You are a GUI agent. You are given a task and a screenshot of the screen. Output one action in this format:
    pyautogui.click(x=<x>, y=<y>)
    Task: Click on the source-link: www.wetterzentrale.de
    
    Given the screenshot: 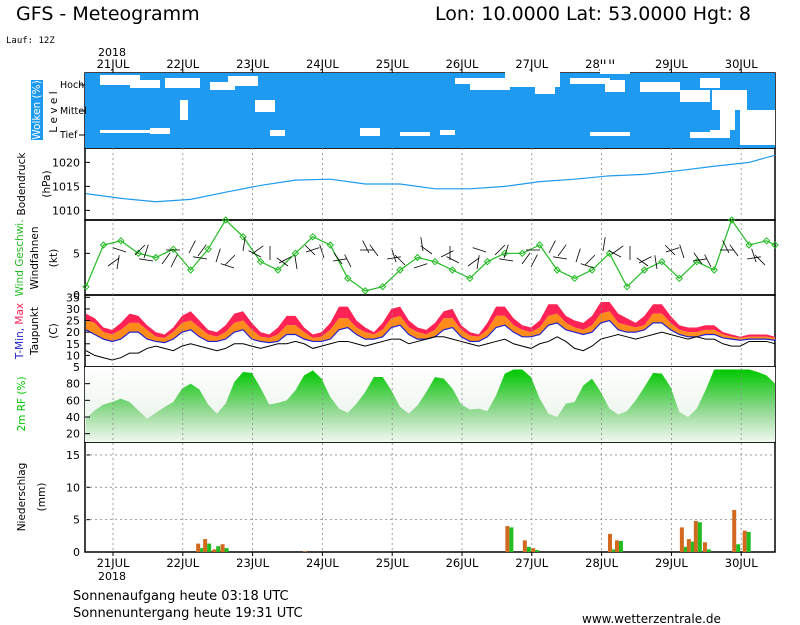 What is the action you would take?
    pyautogui.click(x=651, y=618)
    